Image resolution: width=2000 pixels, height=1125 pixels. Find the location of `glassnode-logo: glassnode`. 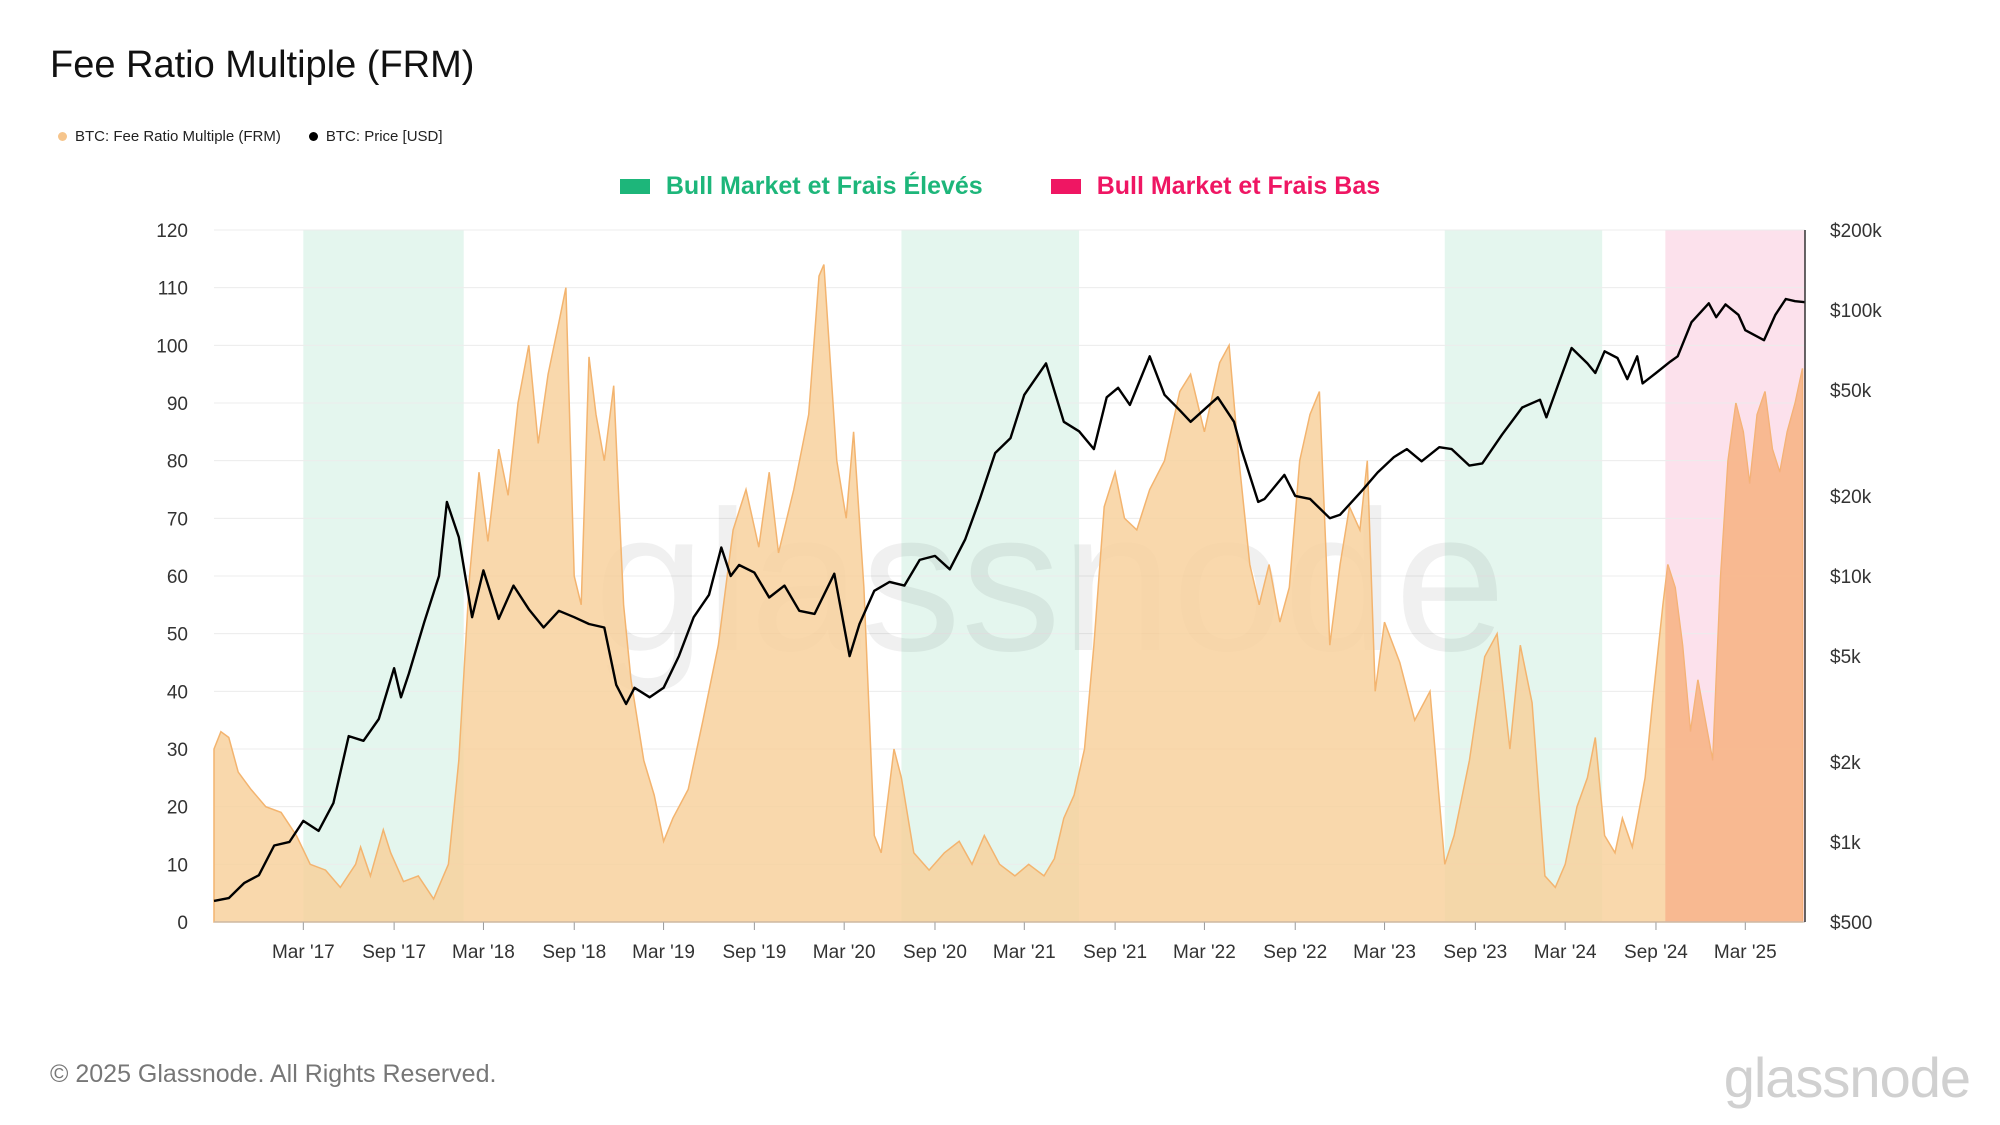

glassnode-logo: glassnode is located at coordinates (1847, 1077).